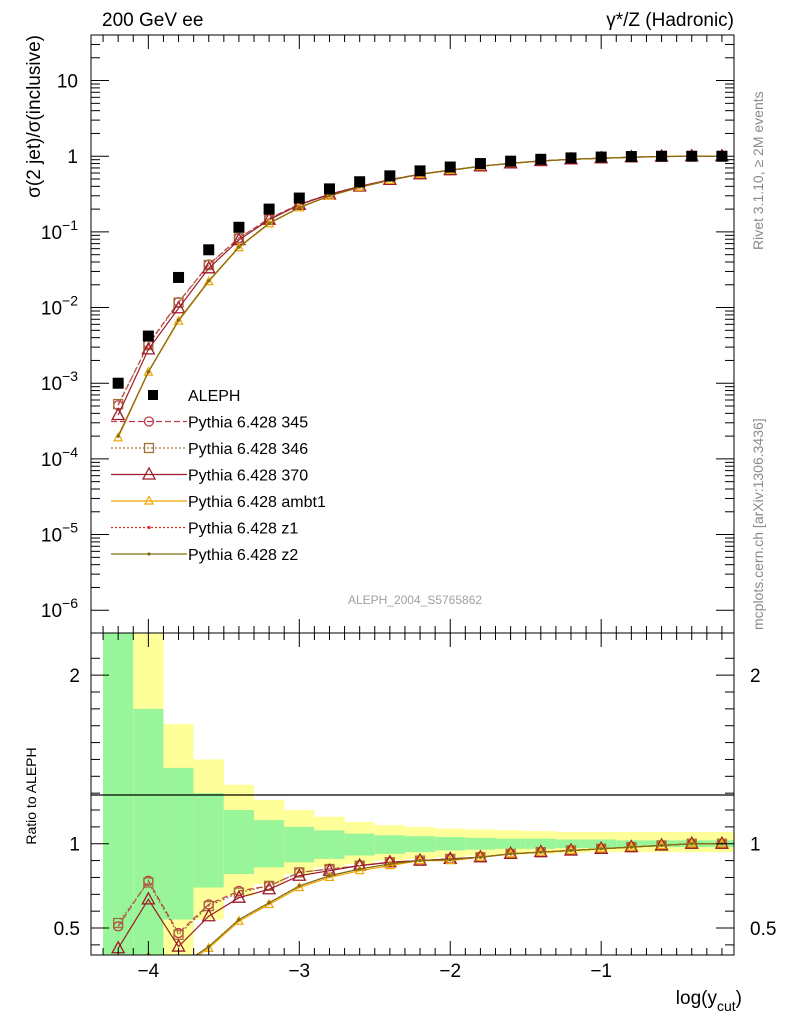 The image size is (786, 1024). I want to click on y-tick-label-exp: −1, so click(70, 225).